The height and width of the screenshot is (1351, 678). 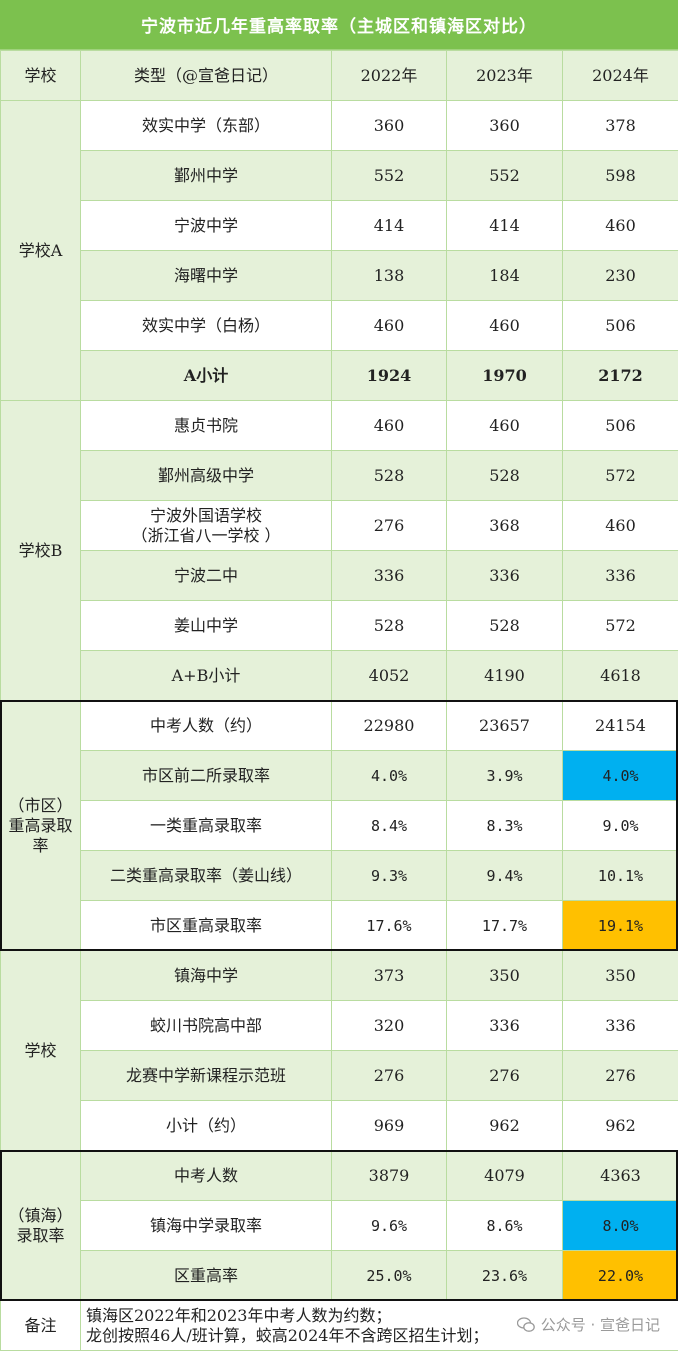 I want to click on value-2024-highlight: 19.1%, so click(x=620, y=925).